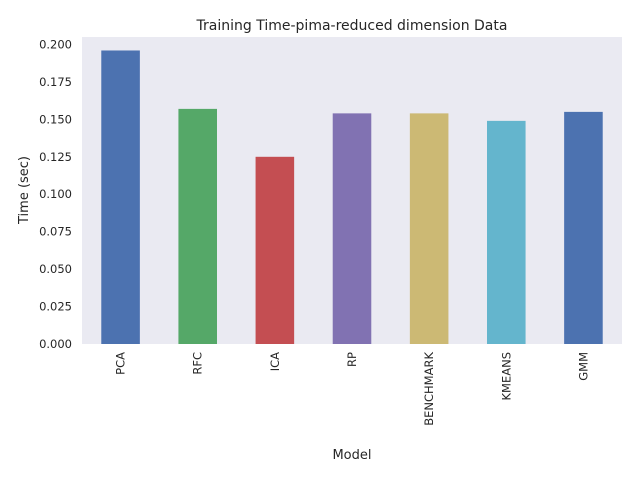  Describe the element at coordinates (197, 226) in the screenshot. I see `bar-rfc` at that location.